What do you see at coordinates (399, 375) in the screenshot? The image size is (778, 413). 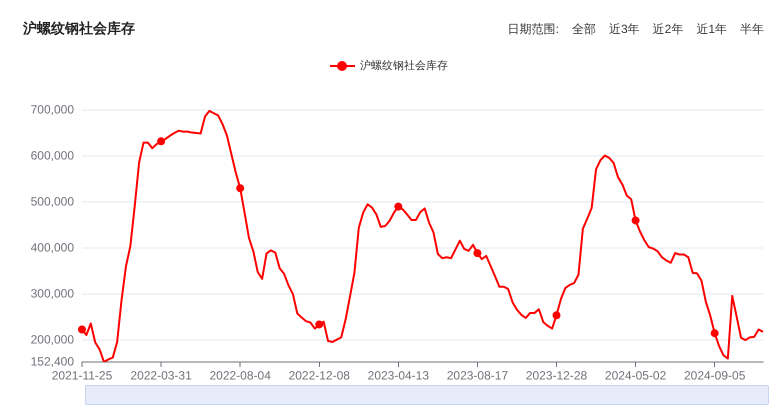 I see `x-tick-label: 2023-04-13` at bounding box center [399, 375].